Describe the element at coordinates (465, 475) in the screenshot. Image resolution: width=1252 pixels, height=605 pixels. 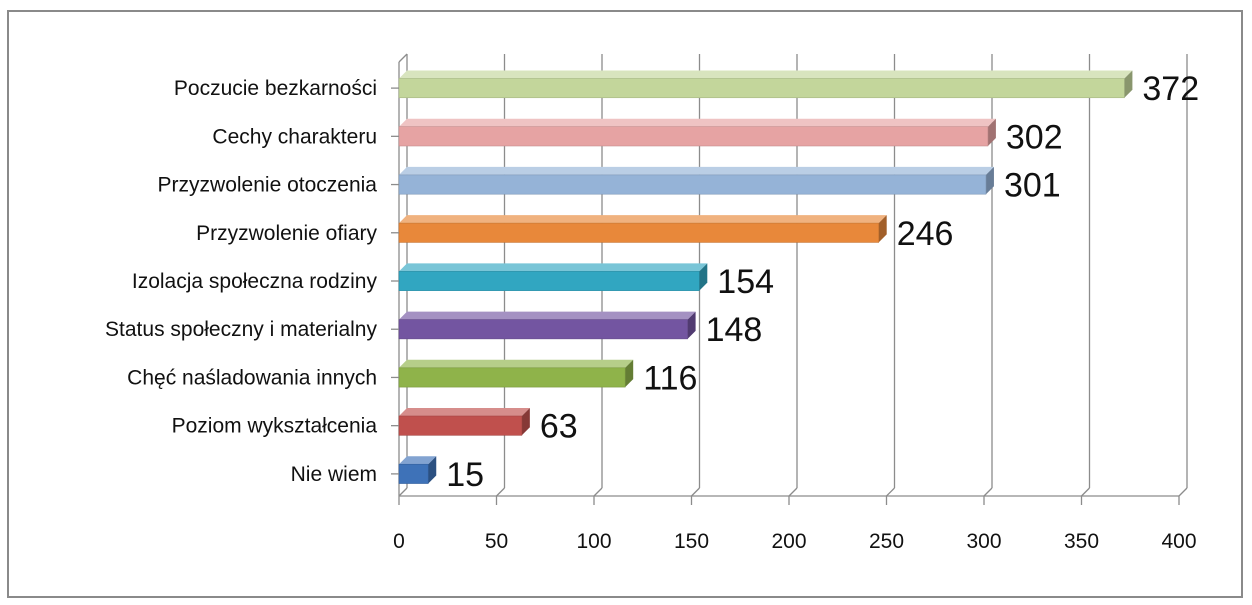
I see `data-label: 15` at that location.